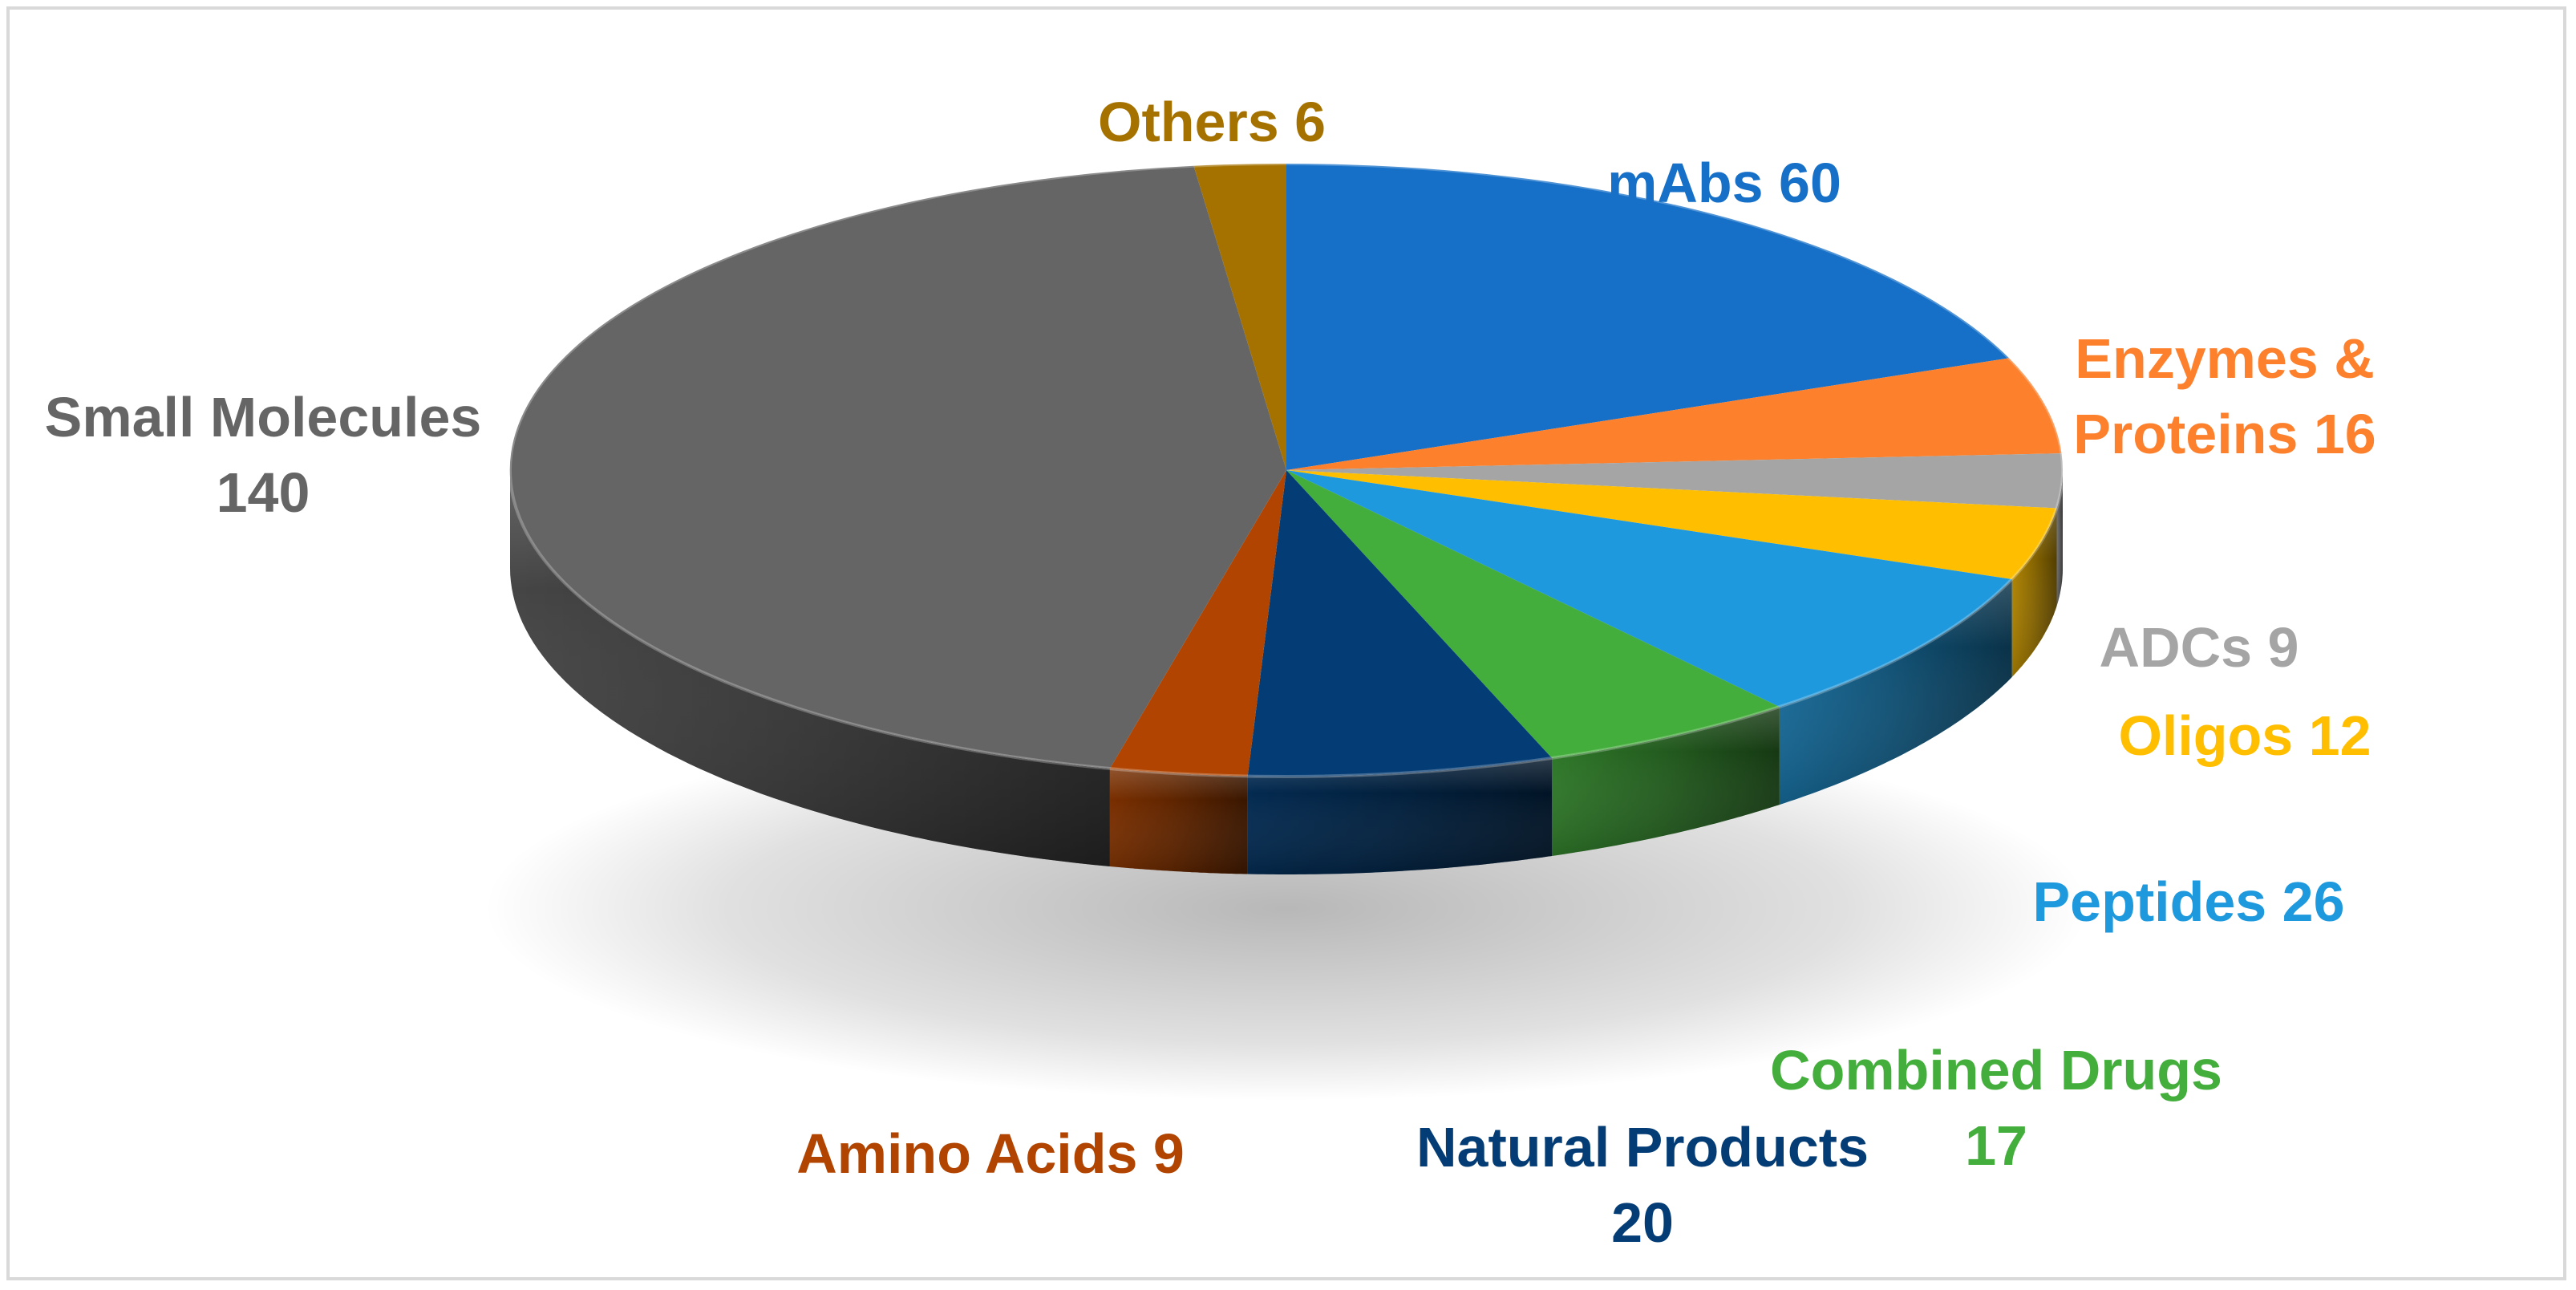 This screenshot has width=2576, height=1290. What do you see at coordinates (1400, 816) in the screenshot?
I see `side-natural-products-highlight` at bounding box center [1400, 816].